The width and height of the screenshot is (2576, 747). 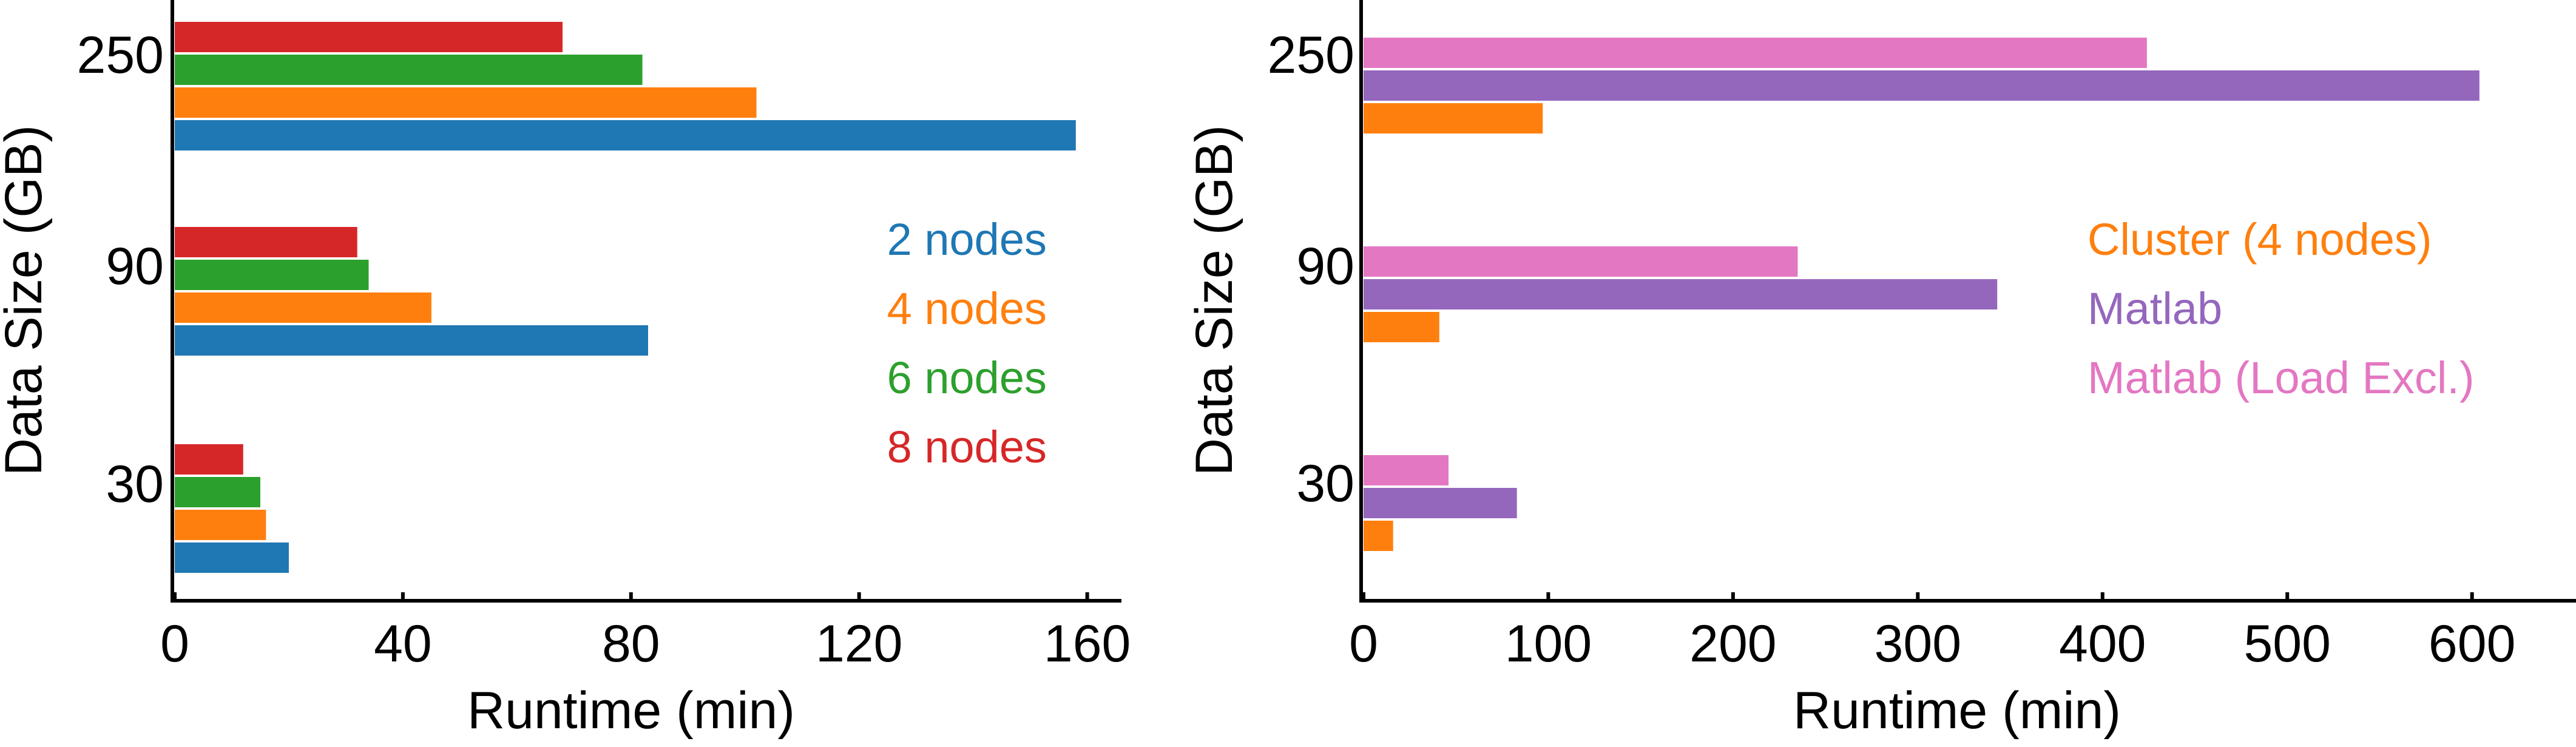 What do you see at coordinates (403, 644) in the screenshot?
I see `panel1-x-tick-label: 40` at bounding box center [403, 644].